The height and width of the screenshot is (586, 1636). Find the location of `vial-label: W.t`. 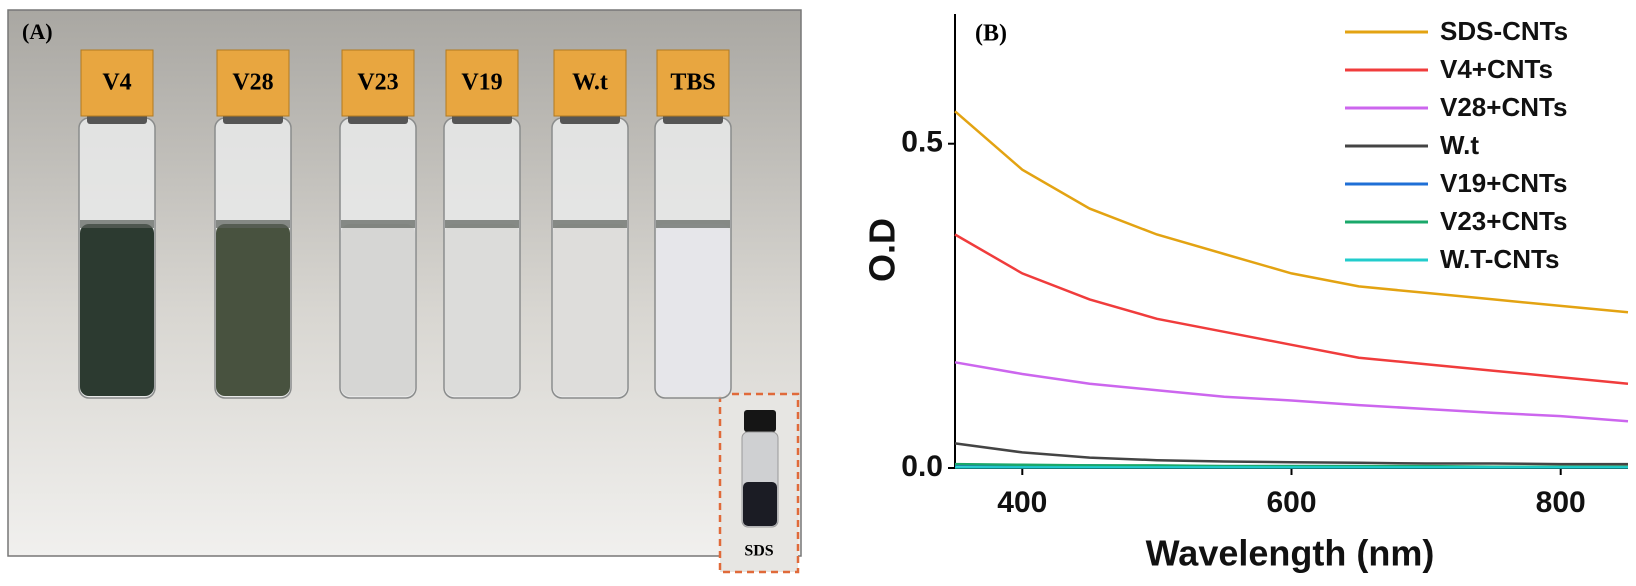

vial-label: W.t is located at coordinates (590, 83).